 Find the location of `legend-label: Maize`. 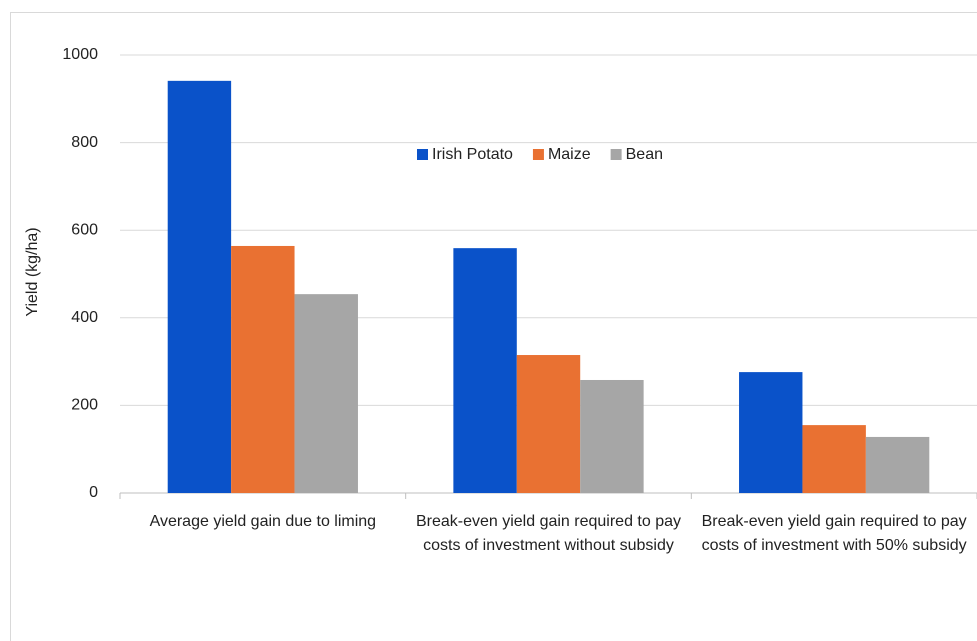

legend-label: Maize is located at coordinates (569, 154).